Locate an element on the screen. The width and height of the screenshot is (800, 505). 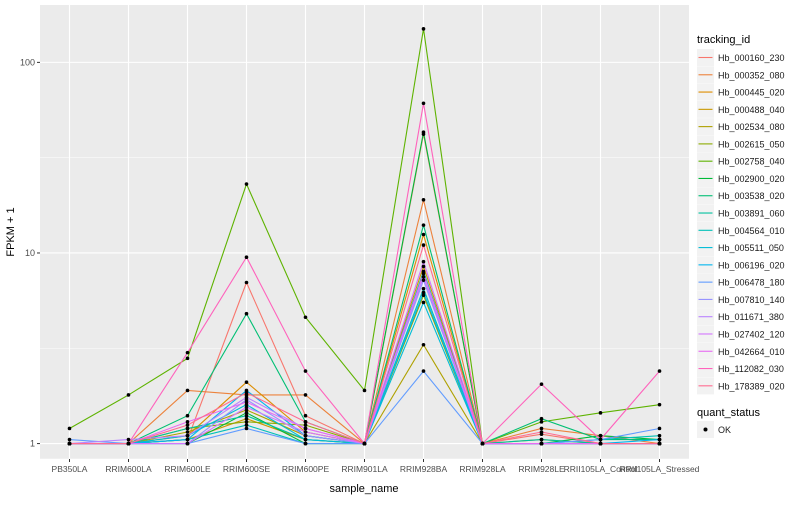
legend-label: Hb_027402_120 is located at coordinates (751, 334).